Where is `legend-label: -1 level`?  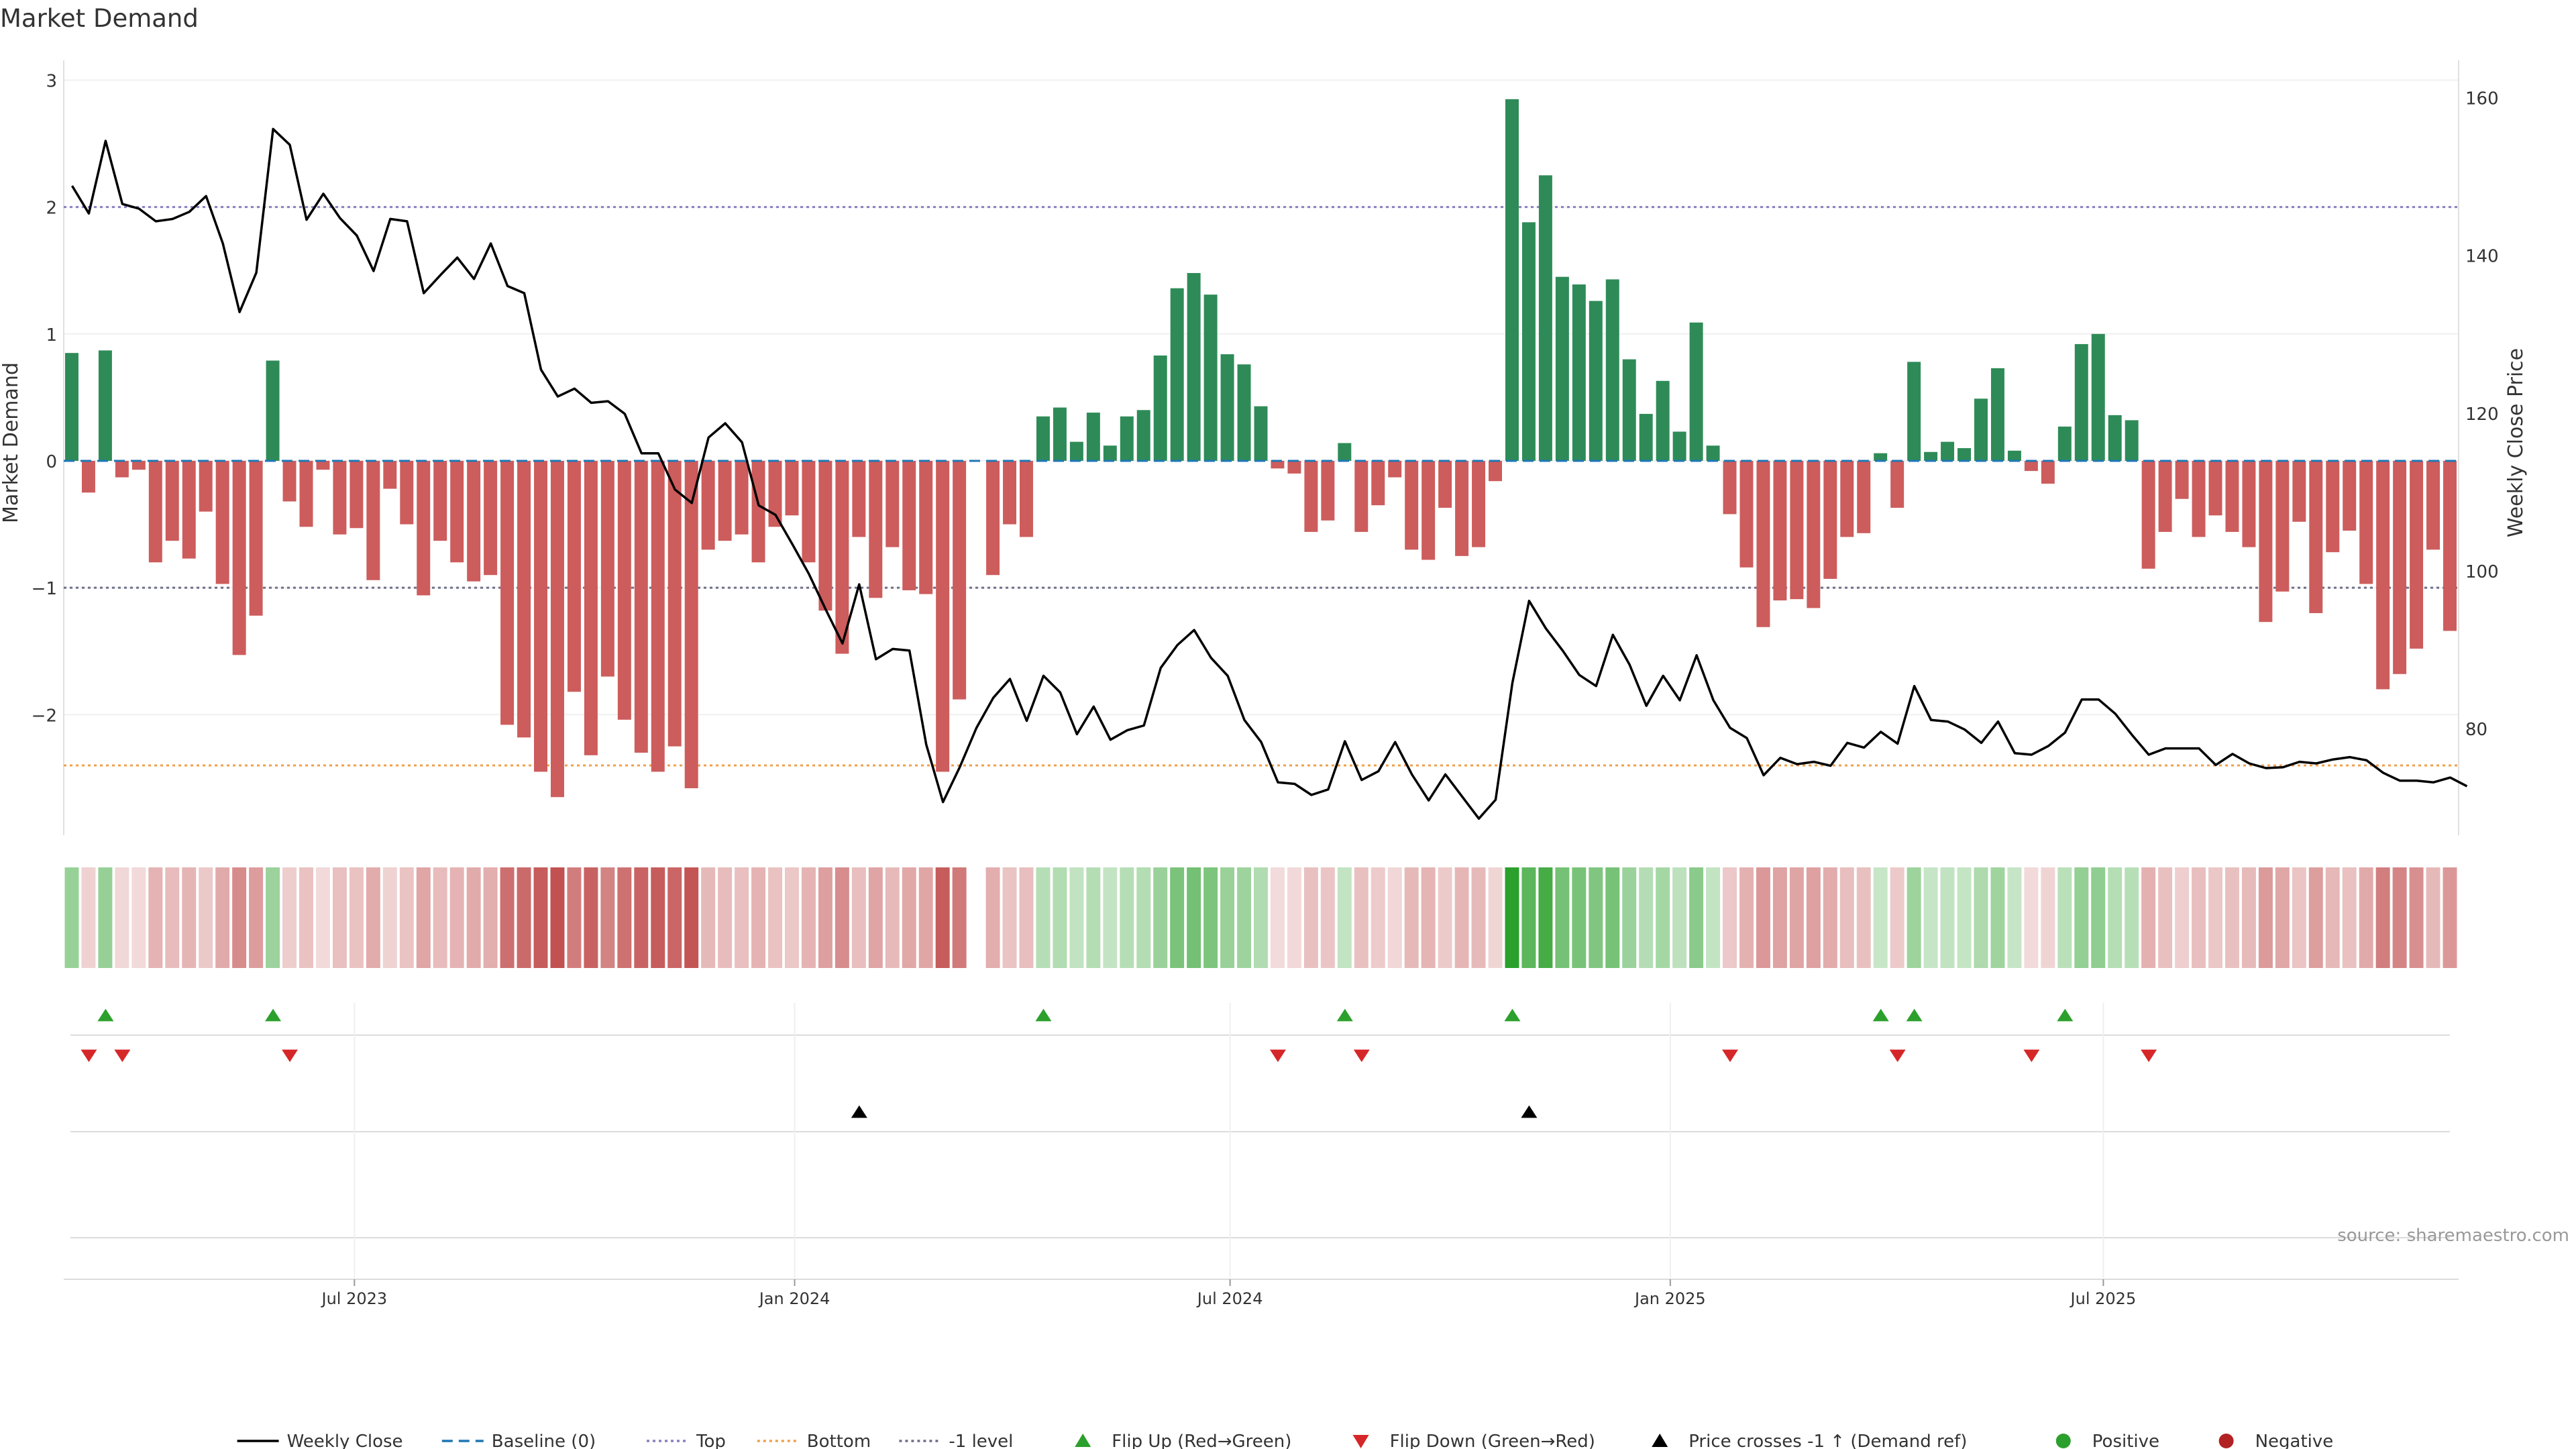
legend-label: -1 level is located at coordinates (981, 1440).